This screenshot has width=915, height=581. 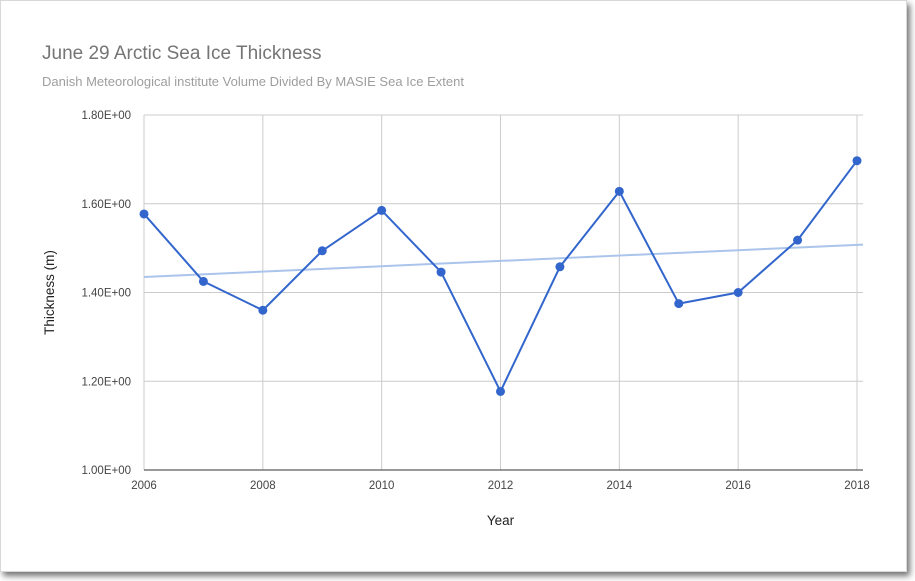 I want to click on trendline-line, so click(x=503, y=260).